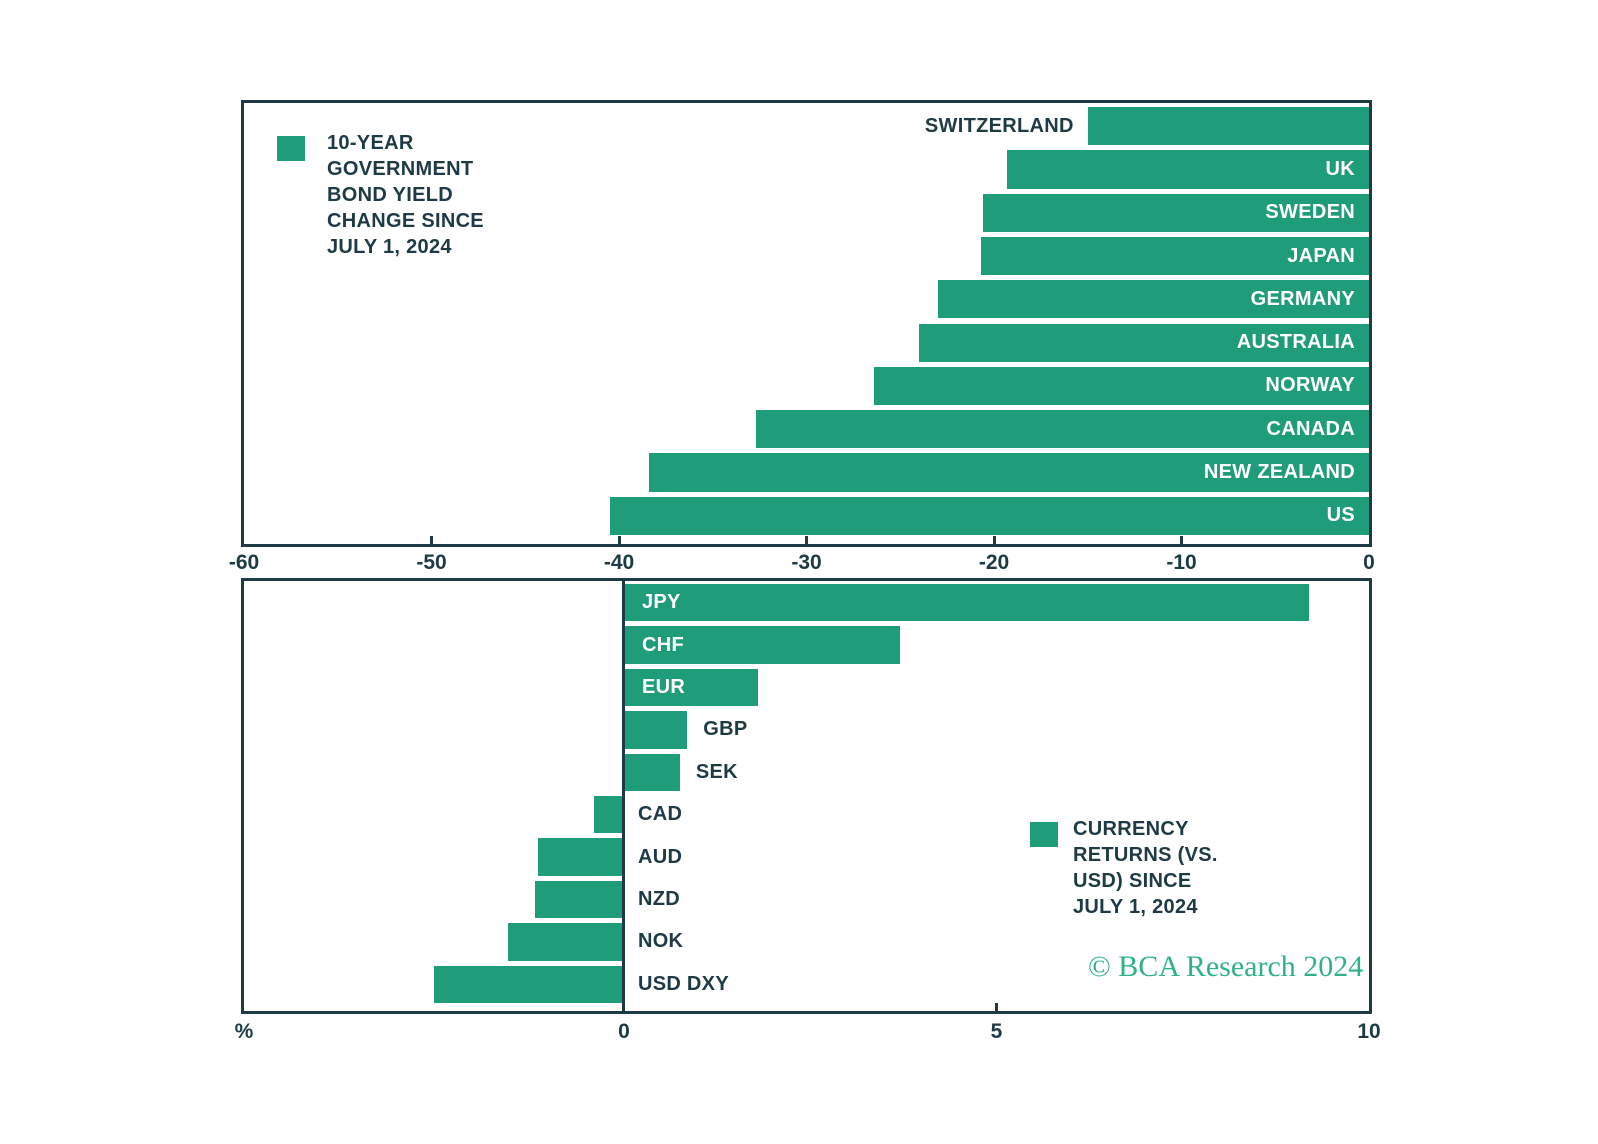  I want to click on zero-axis-line, so click(624, 796).